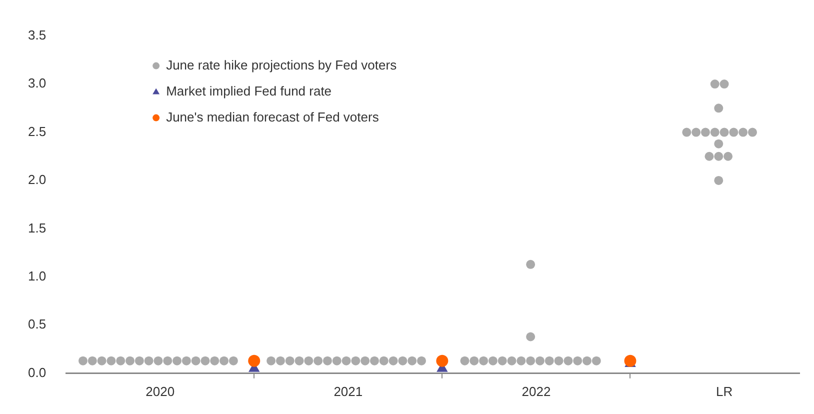 Image resolution: width=814 pixels, height=414 pixels. I want to click on x-tick-label: 2021, so click(348, 391).